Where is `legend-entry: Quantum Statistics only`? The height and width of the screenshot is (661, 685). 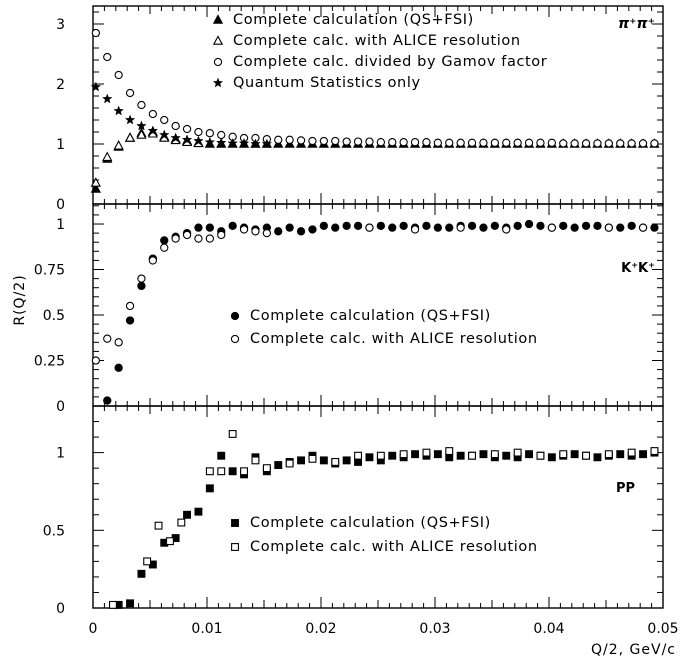
legend-entry: Quantum Statistics only is located at coordinates (327, 83).